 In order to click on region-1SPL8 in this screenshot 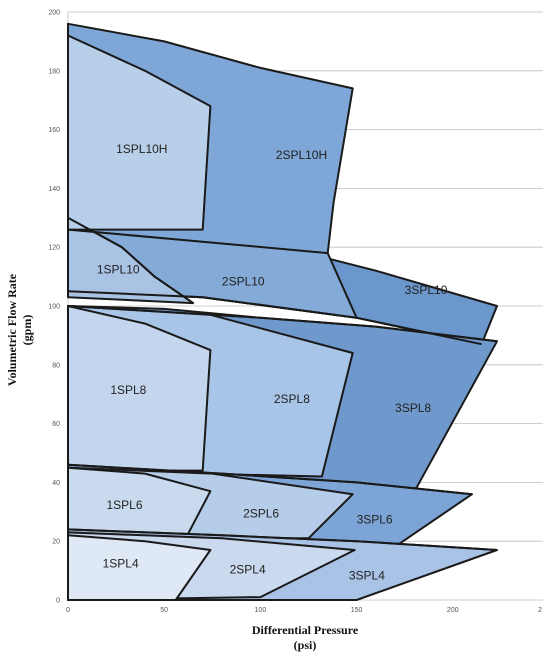, I will do `click(139, 388)`.